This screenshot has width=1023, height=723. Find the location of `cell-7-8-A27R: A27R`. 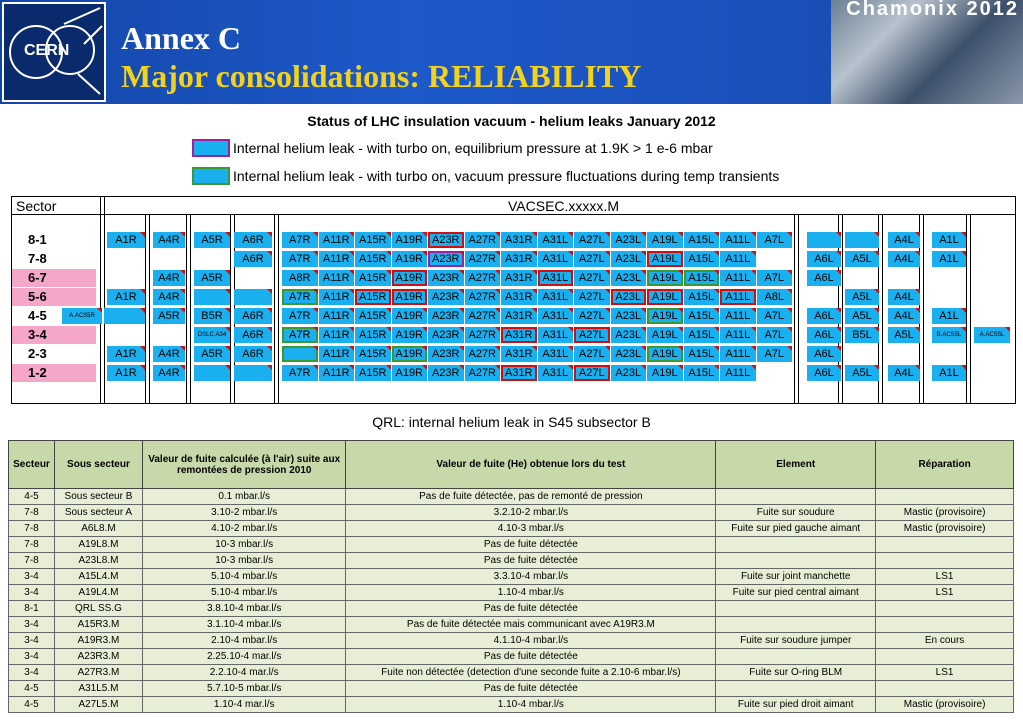

cell-7-8-A27R: A27R is located at coordinates (482, 259).